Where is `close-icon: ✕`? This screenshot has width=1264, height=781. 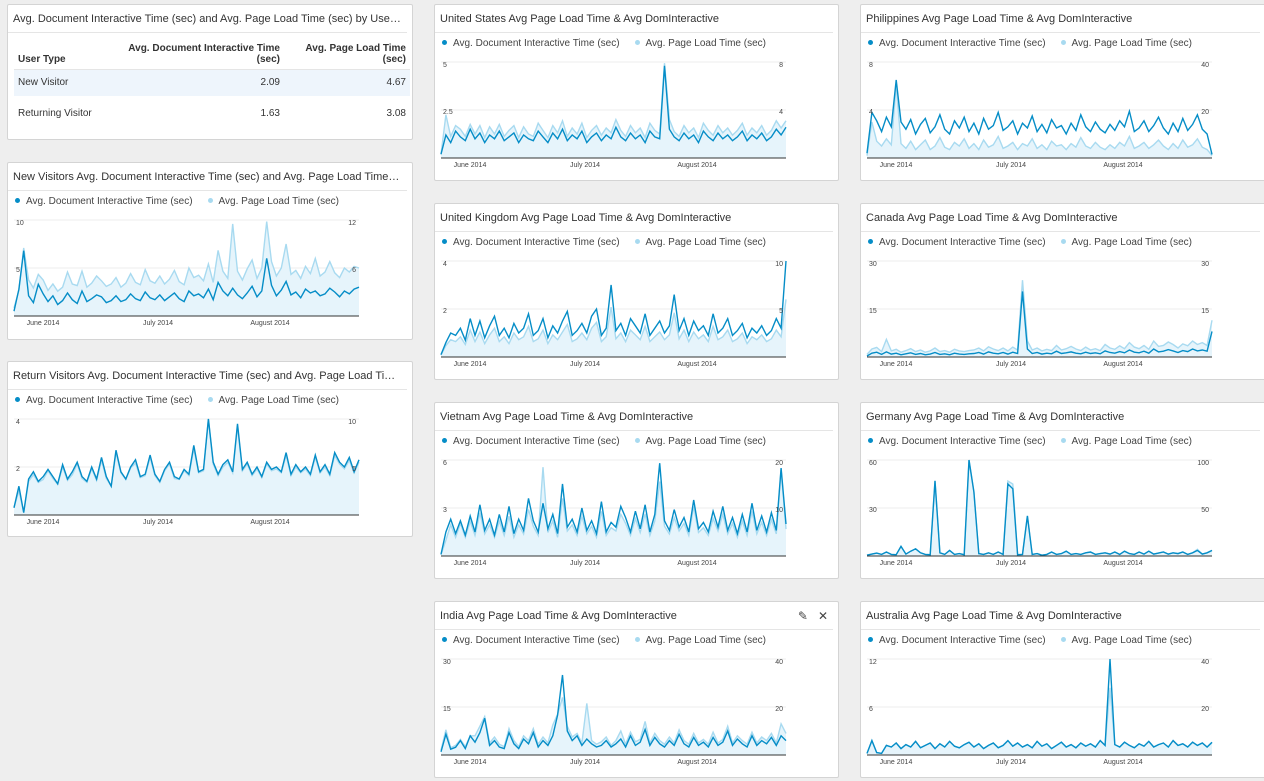
close-icon: ✕ is located at coordinates (822, 616).